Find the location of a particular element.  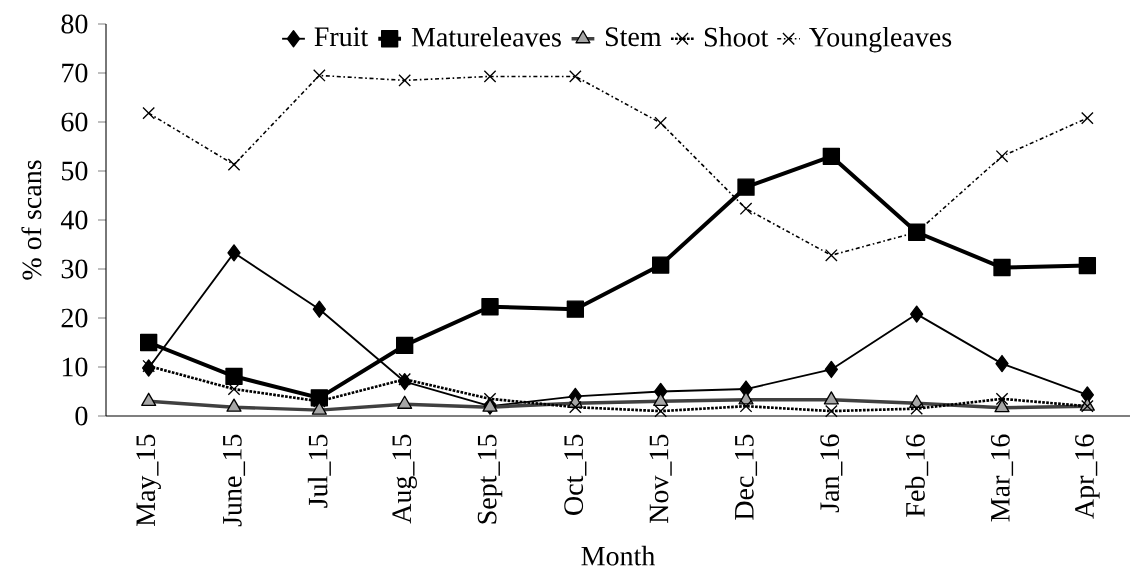

y-tick-label: 80 is located at coordinates (74, 24).